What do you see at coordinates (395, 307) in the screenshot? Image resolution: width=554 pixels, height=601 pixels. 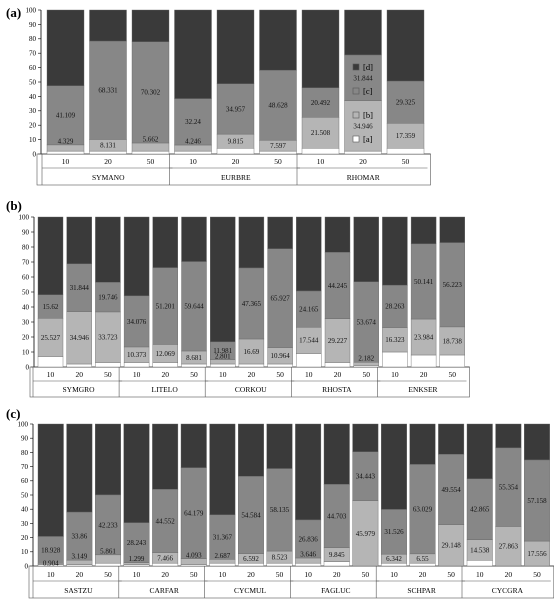 I see `data-label: 28.263` at bounding box center [395, 307].